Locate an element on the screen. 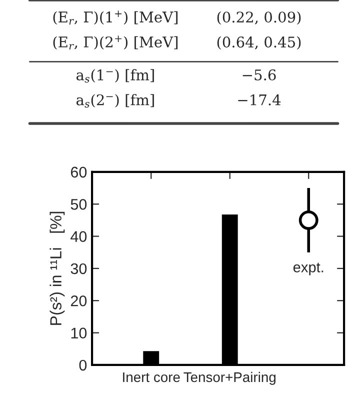  y-tick-label: 40 is located at coordinates (78, 236).